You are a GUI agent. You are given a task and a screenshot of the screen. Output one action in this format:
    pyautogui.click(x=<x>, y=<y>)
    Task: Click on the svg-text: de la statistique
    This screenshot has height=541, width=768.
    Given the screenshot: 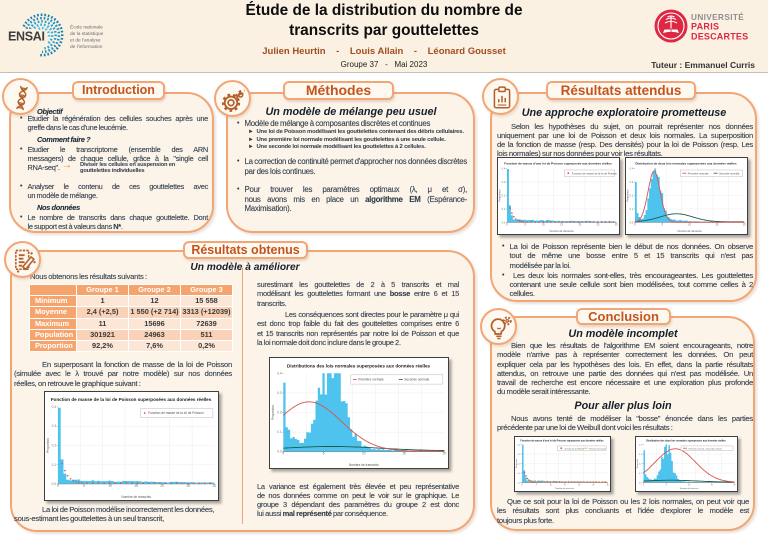 What is the action you would take?
    pyautogui.click(x=87, y=34)
    